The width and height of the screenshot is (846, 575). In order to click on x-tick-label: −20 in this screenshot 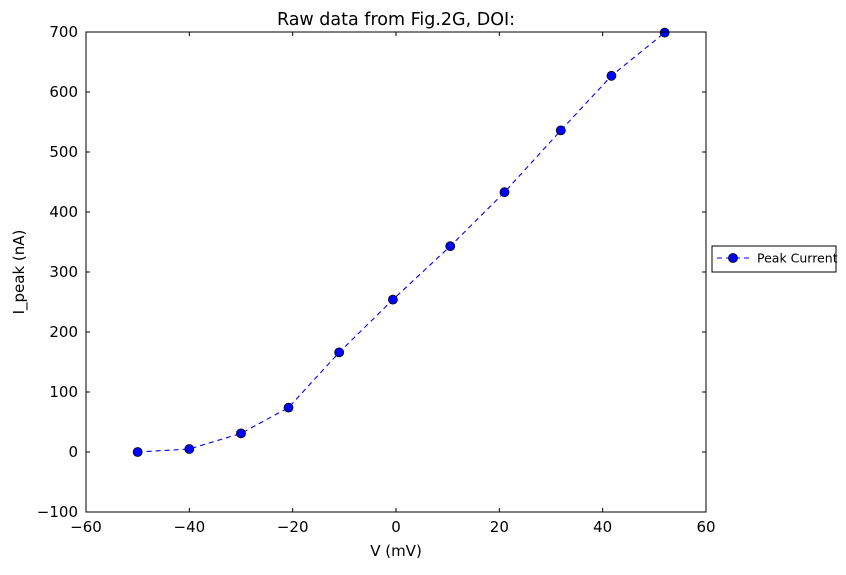, I will do `click(293, 527)`.